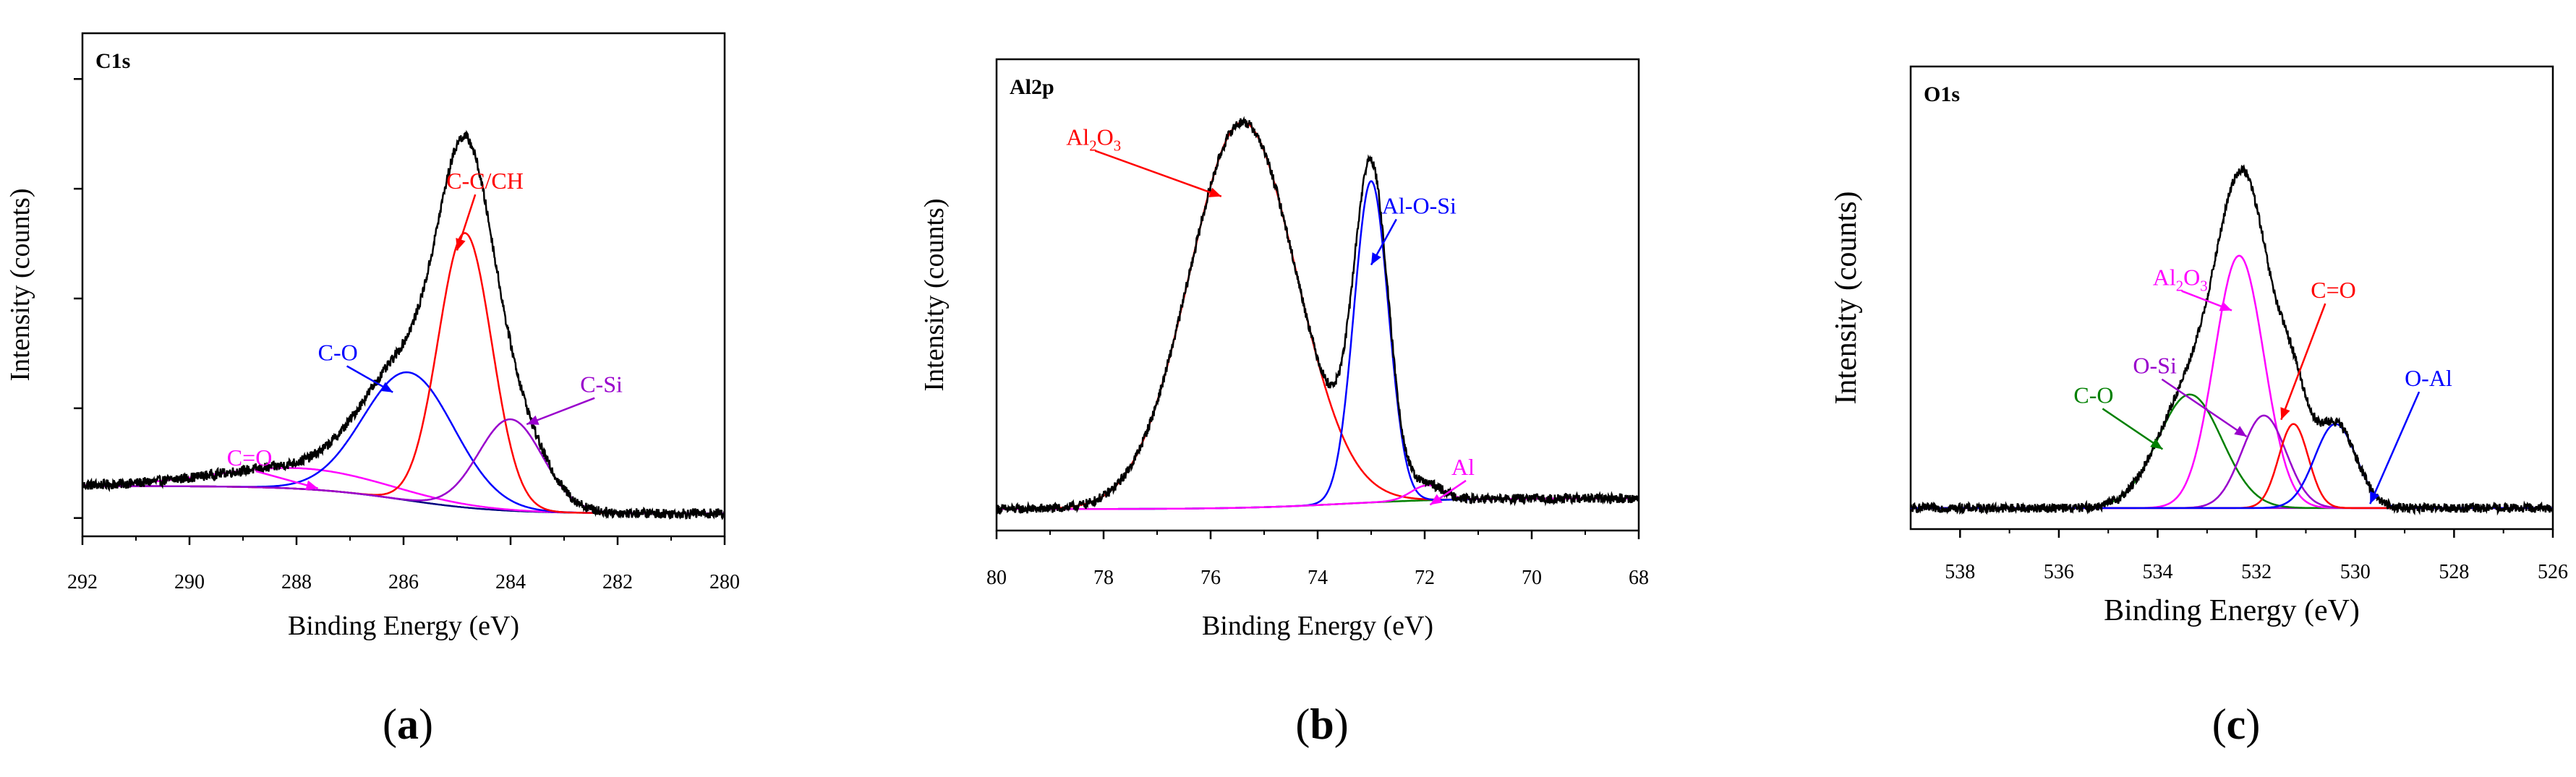 Image resolution: width=2576 pixels, height=777 pixels. I want to click on peak-o-al-c, so click(2232, 466).